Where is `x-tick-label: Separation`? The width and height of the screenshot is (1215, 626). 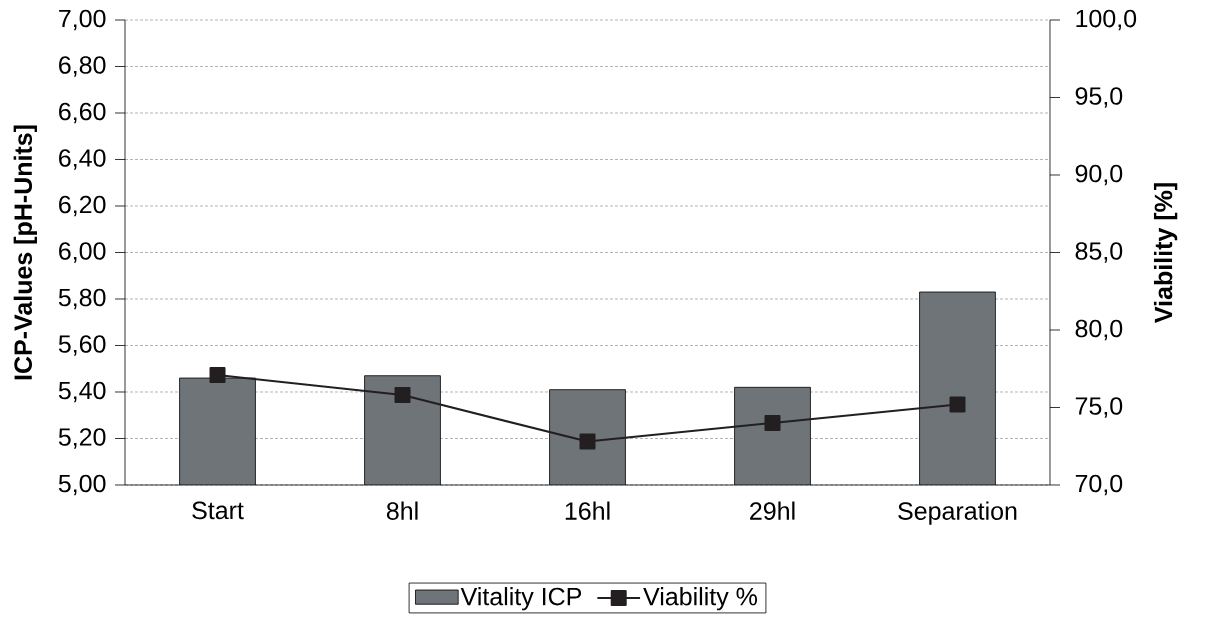 x-tick-label: Separation is located at coordinates (957, 513).